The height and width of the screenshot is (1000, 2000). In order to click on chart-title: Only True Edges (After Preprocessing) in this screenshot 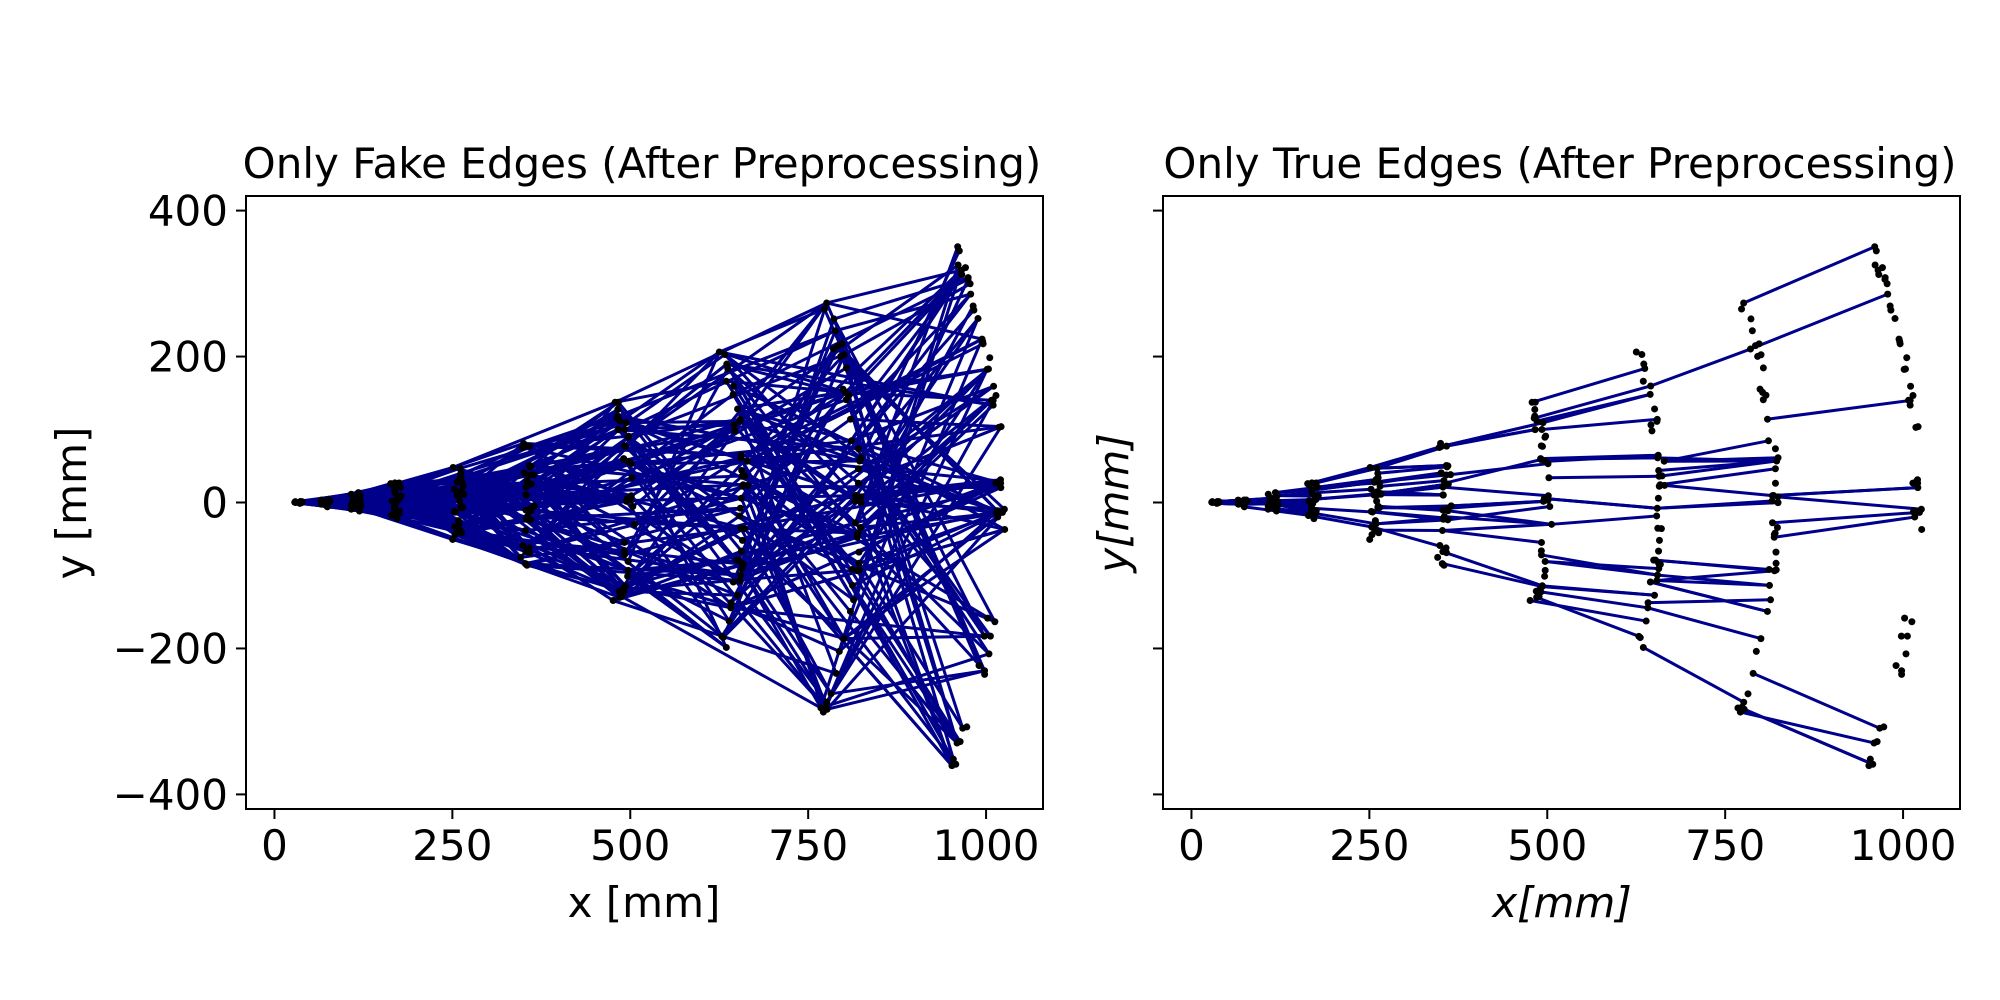, I will do `click(1559, 163)`.